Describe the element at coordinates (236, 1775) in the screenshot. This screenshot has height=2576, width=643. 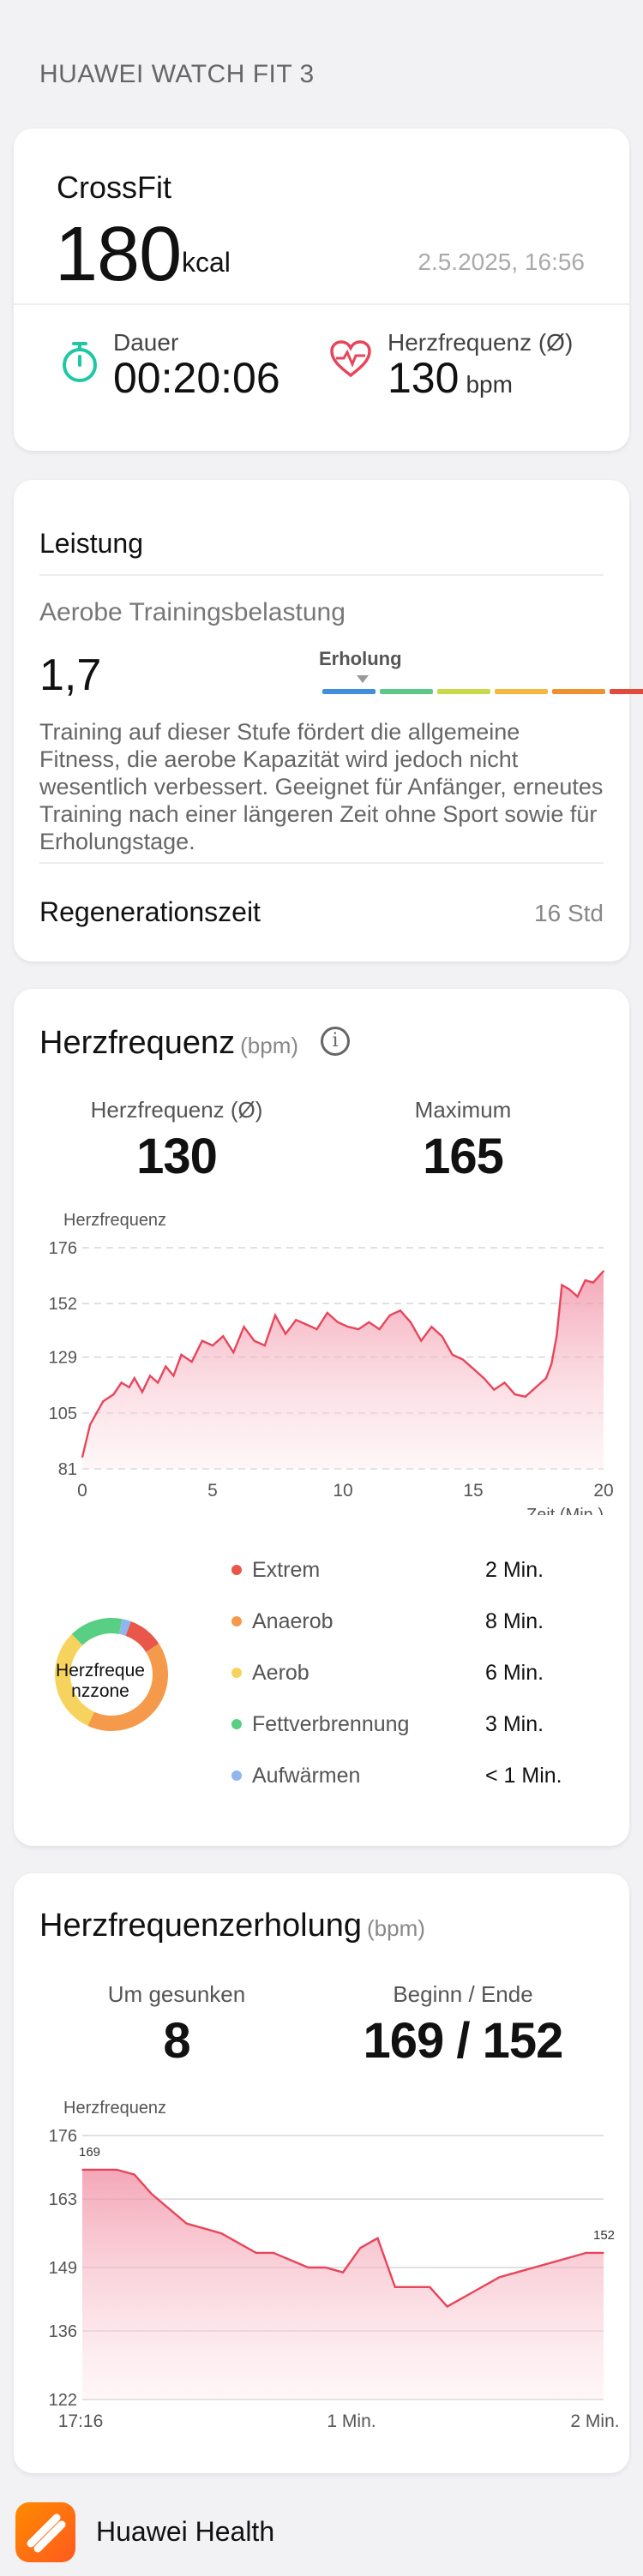
I see `zone-color-dot` at that location.